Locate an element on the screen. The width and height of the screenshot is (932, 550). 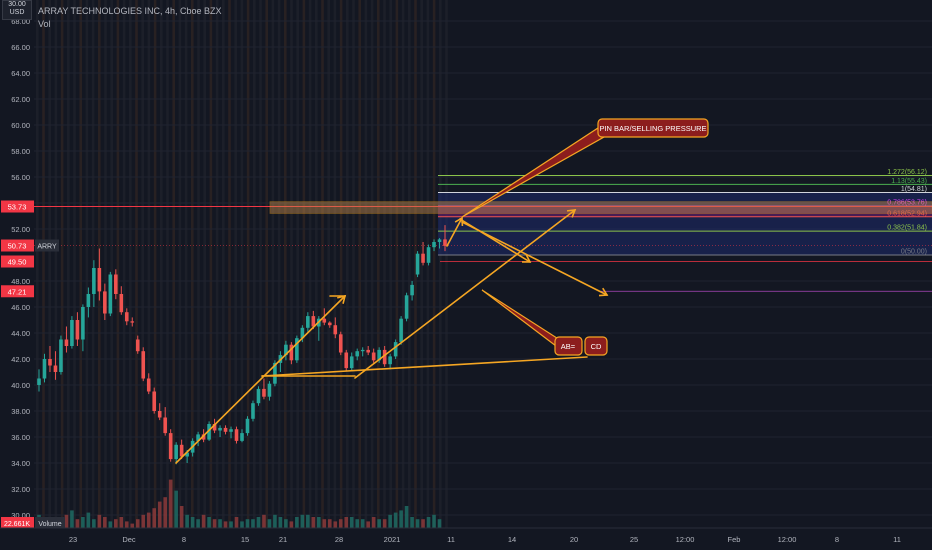
currency-selector: 30.00 USD is located at coordinates (17, 10).